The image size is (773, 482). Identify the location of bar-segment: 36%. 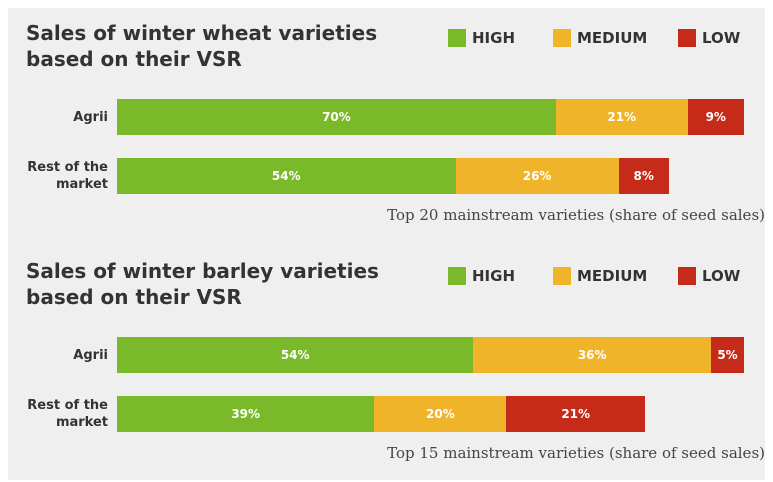
(592, 355).